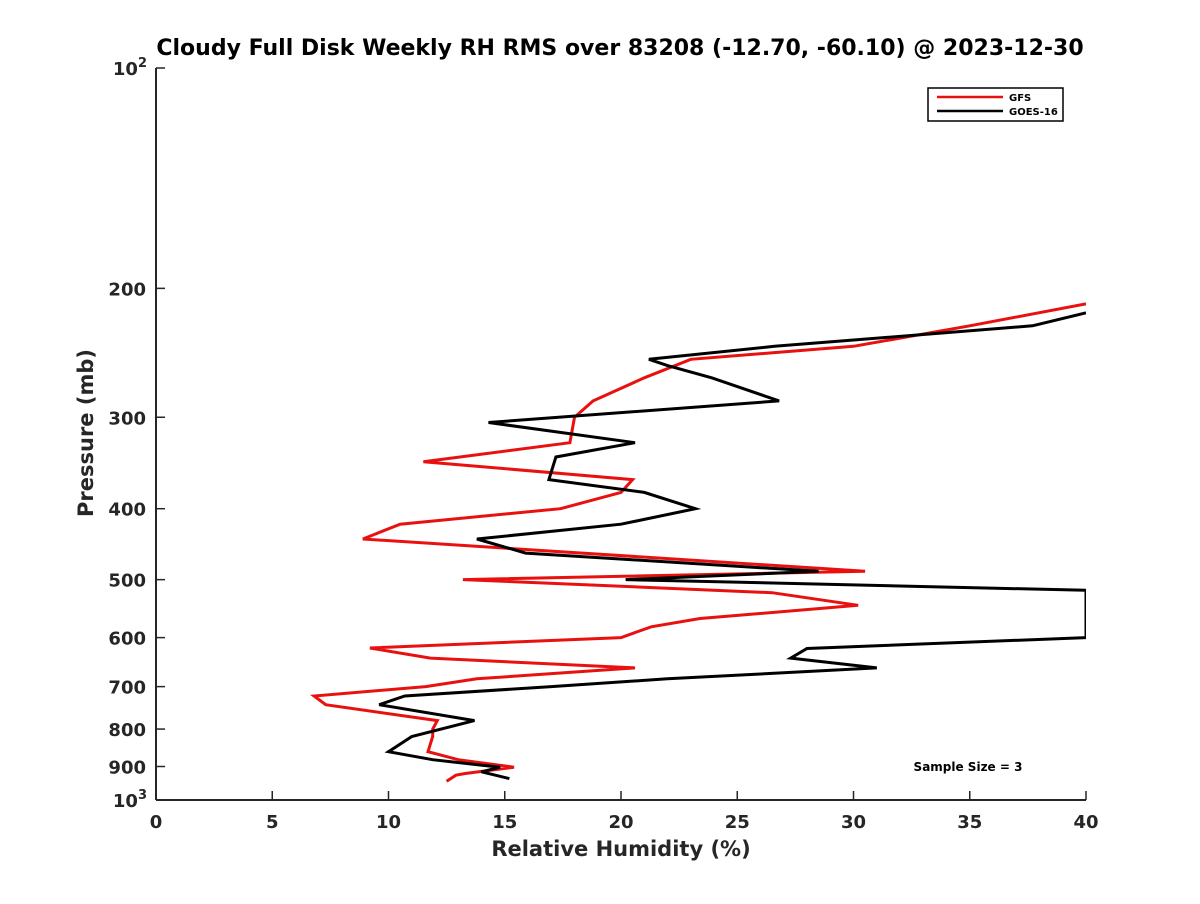 This screenshot has width=1200, height=904. What do you see at coordinates (127, 639) in the screenshot?
I see `y-tick-label: 600` at bounding box center [127, 639].